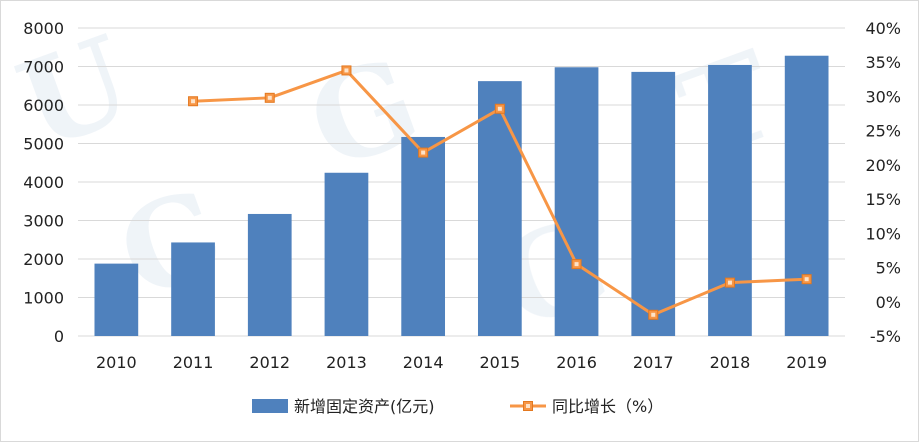 This screenshot has width=919, height=442. I want to click on right-axis: -5% 0% 5% 10% 15% 20% 25% 30% 35% 40%, so click(883, 182).